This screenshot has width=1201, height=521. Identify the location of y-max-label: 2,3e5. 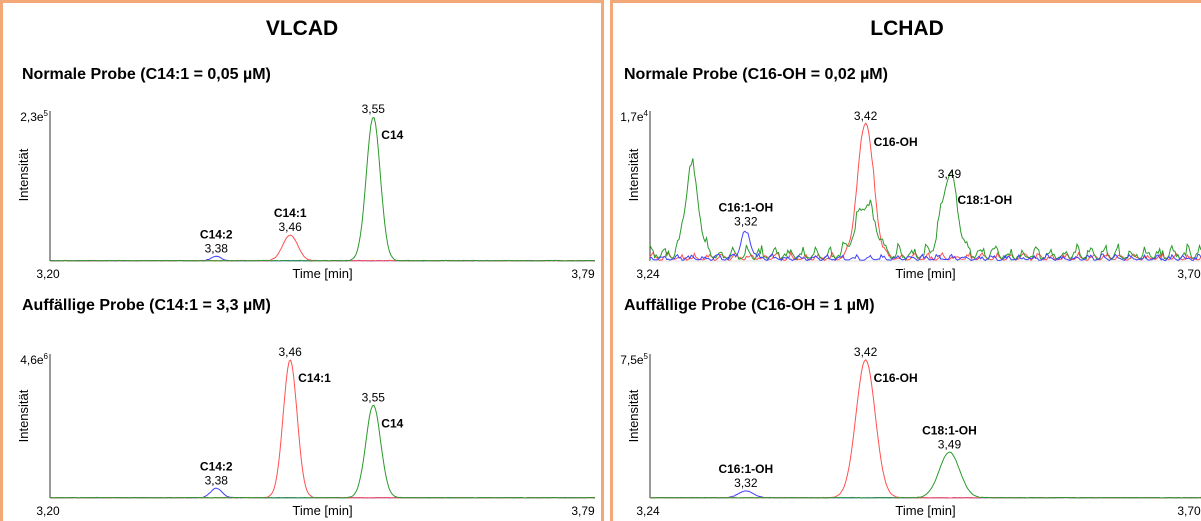
(34, 116).